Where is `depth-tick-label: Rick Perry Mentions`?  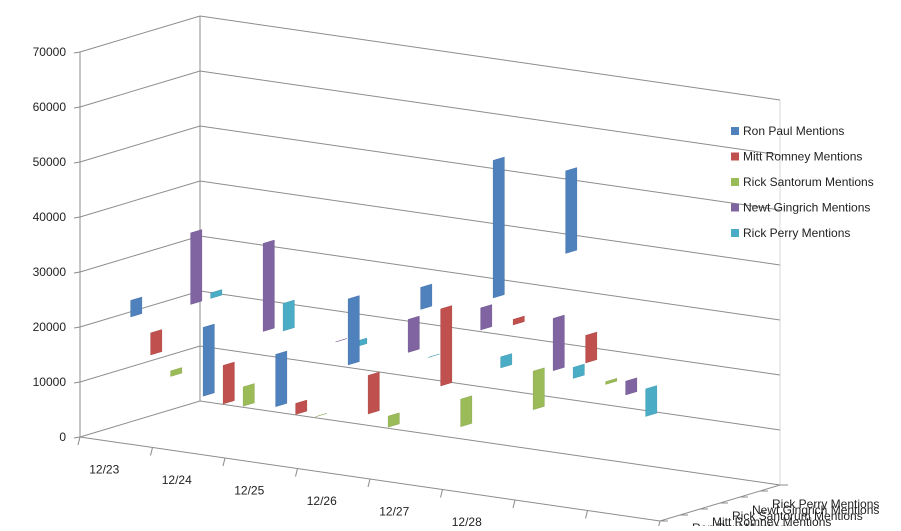
depth-tick-label: Rick Perry Mentions is located at coordinates (825, 504).